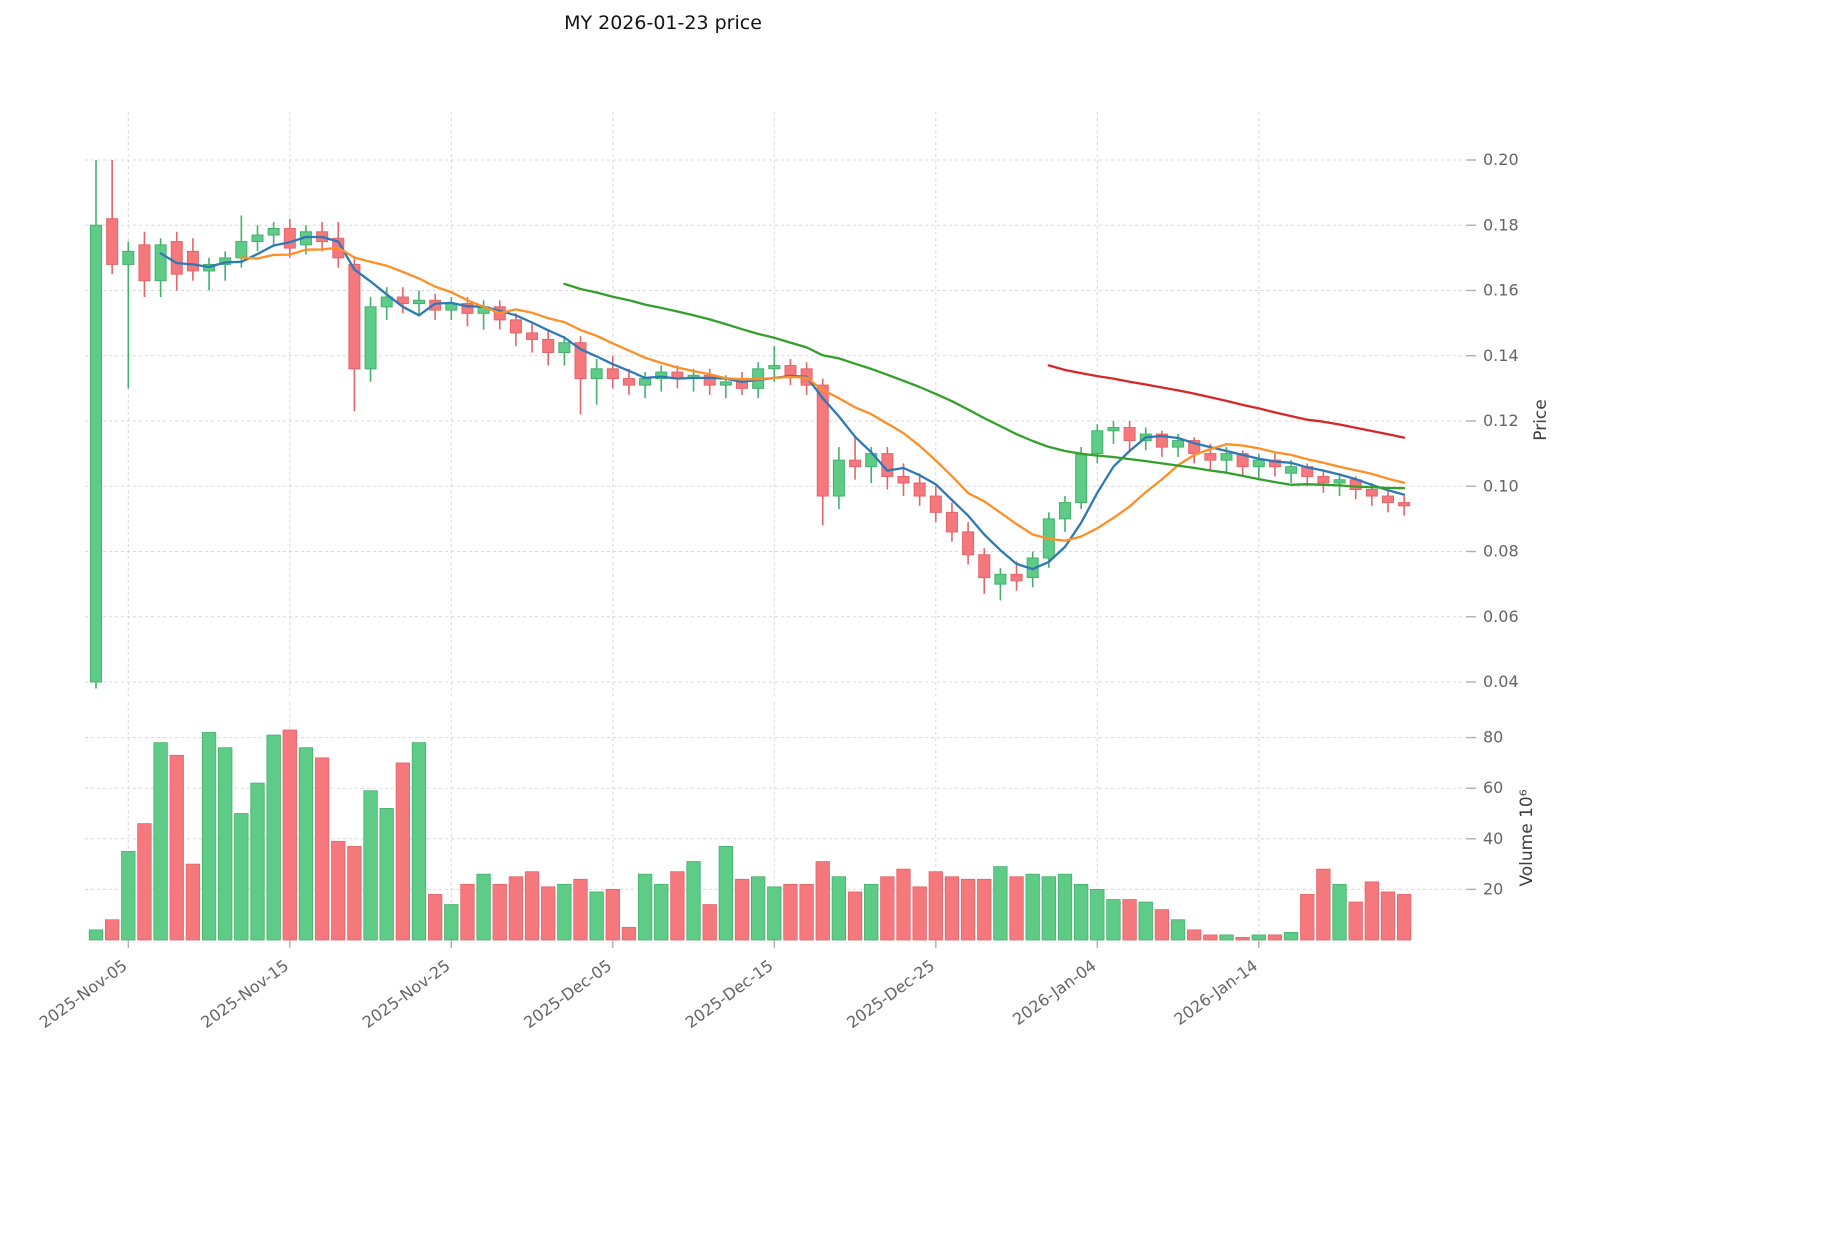 This screenshot has width=1847, height=1246. What do you see at coordinates (1501, 290) in the screenshot?
I see `price-tick-label: 0.16` at bounding box center [1501, 290].